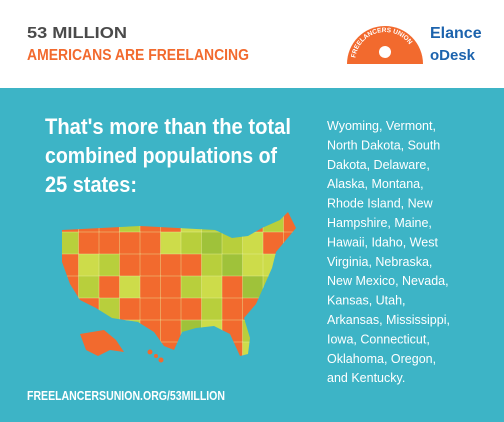 This screenshot has width=504, height=422. Describe the element at coordinates (380, 204) in the screenshot. I see `states-line: Rhode Island, New` at that location.